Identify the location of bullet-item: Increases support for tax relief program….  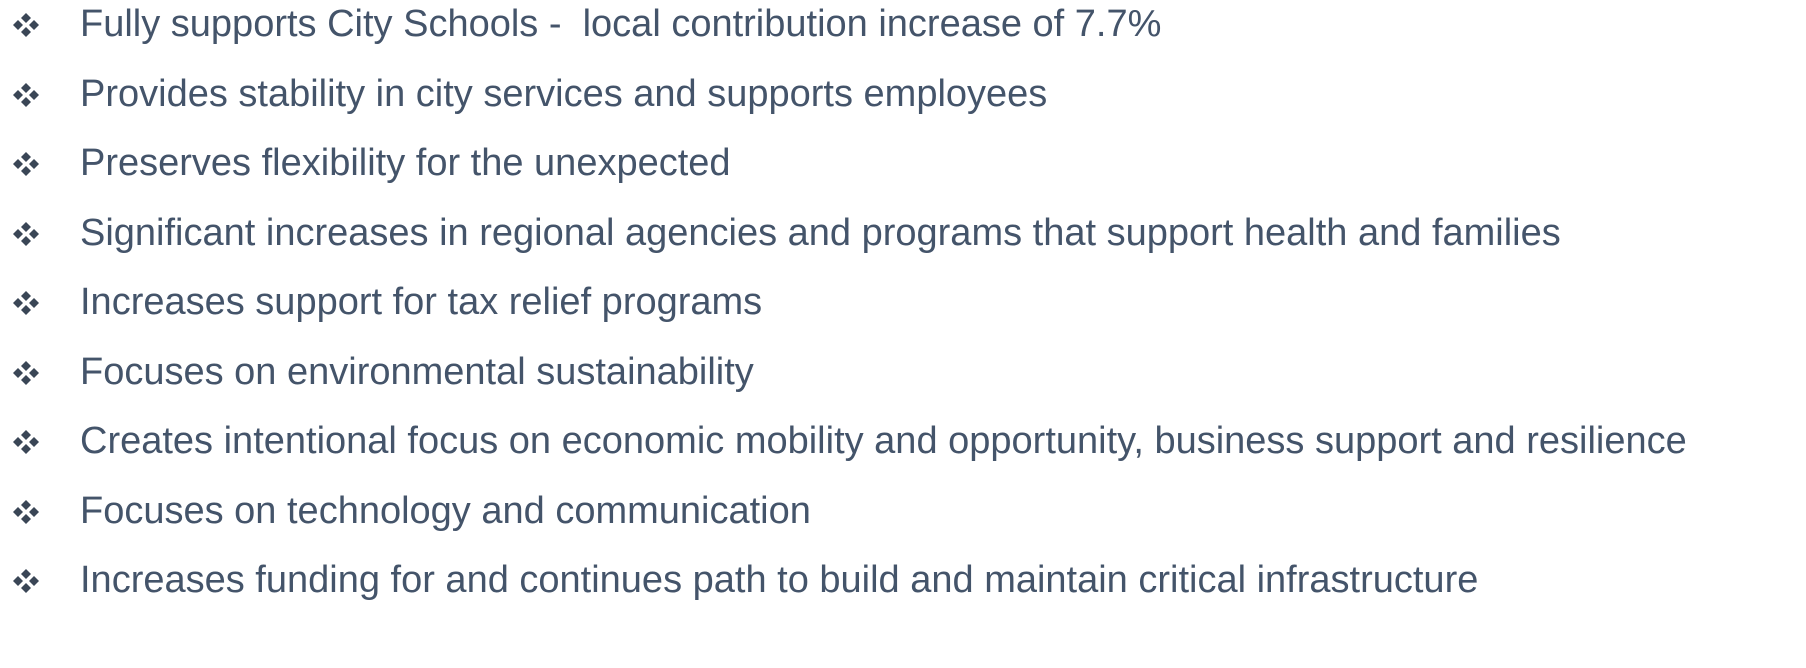
(900, 303).